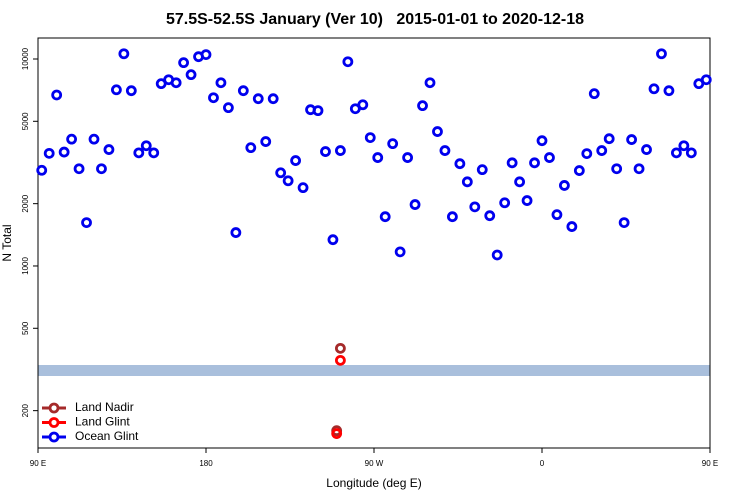  What do you see at coordinates (25, 328) in the screenshot?
I see `y-tick-label: 500` at bounding box center [25, 328].